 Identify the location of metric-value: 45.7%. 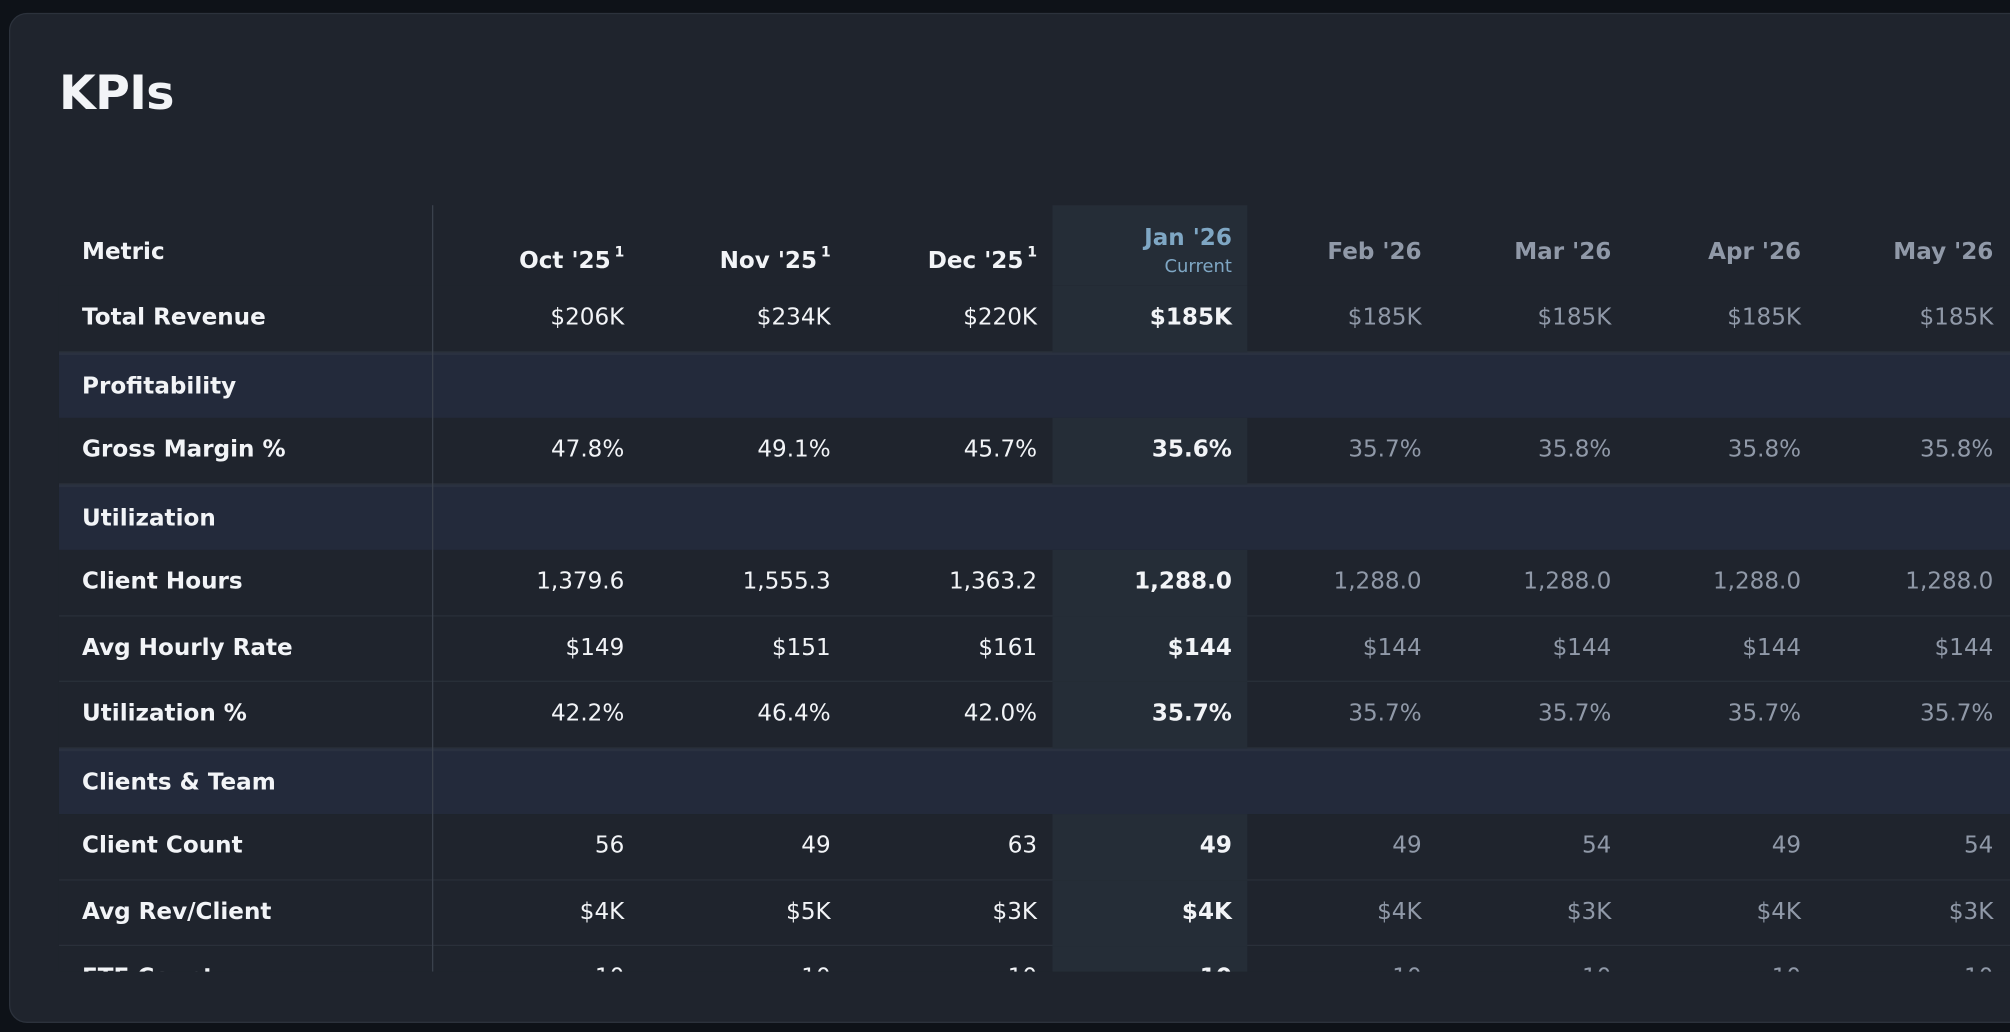
(1000, 449).